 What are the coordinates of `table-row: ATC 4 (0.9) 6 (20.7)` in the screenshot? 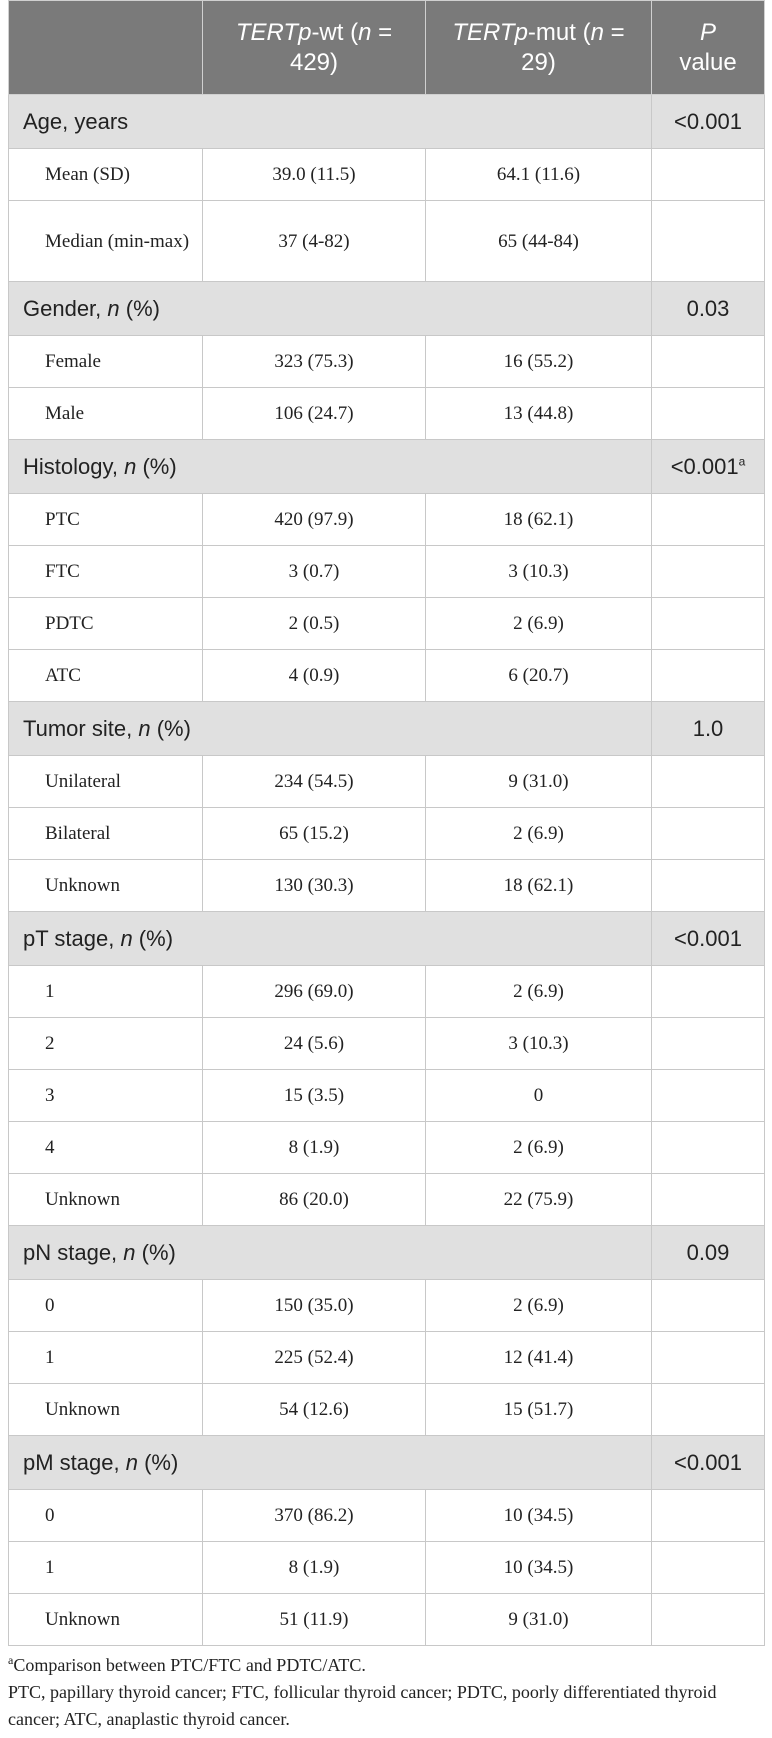 It's located at (386, 675).